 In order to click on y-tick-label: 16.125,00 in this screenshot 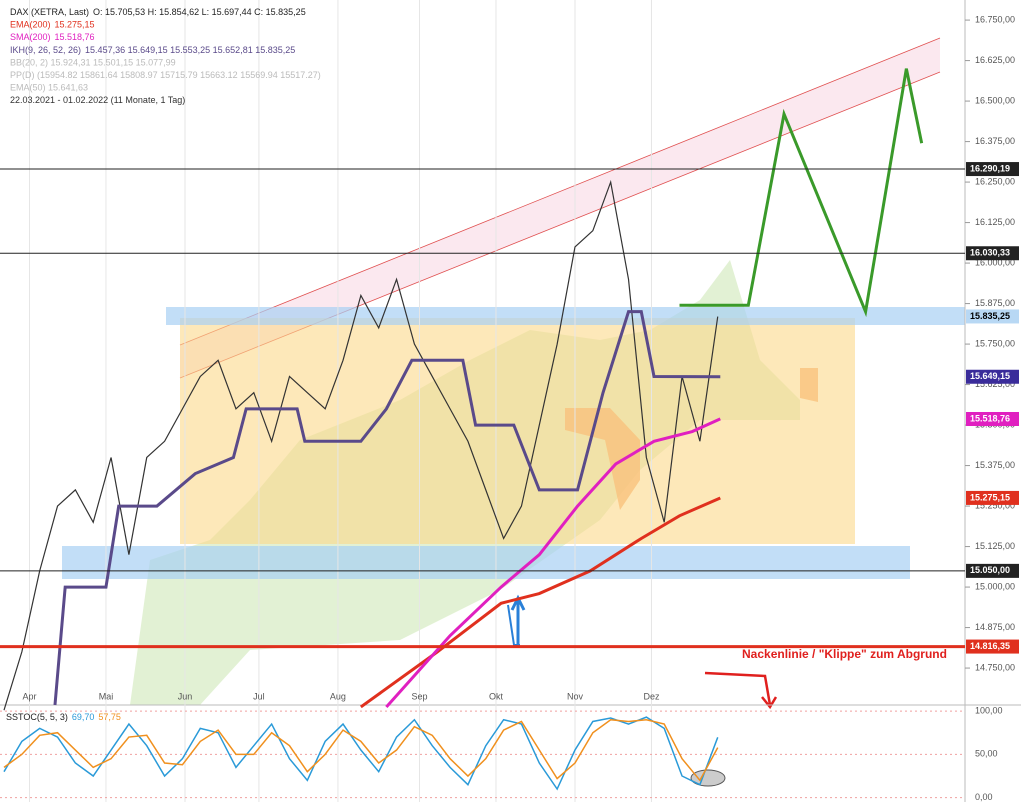, I will do `click(995, 222)`.